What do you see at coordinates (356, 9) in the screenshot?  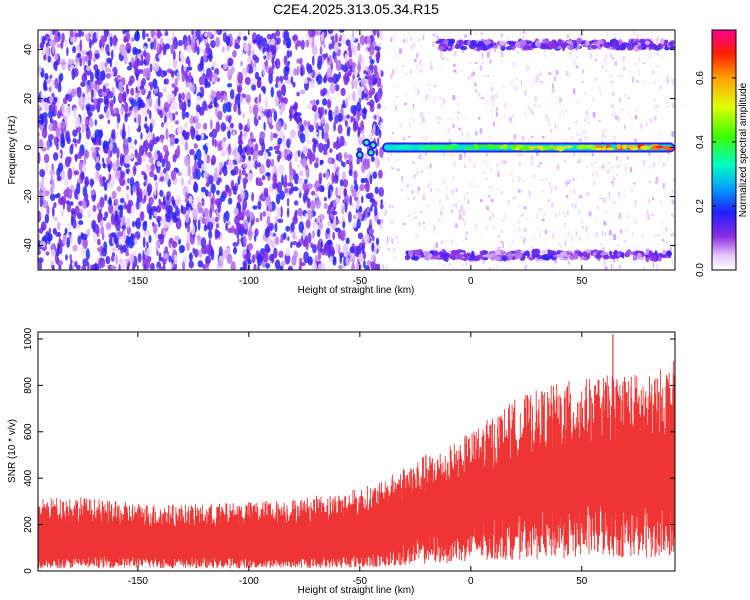 I see `figure-title: C2E4.2025.313.05.34.R15` at bounding box center [356, 9].